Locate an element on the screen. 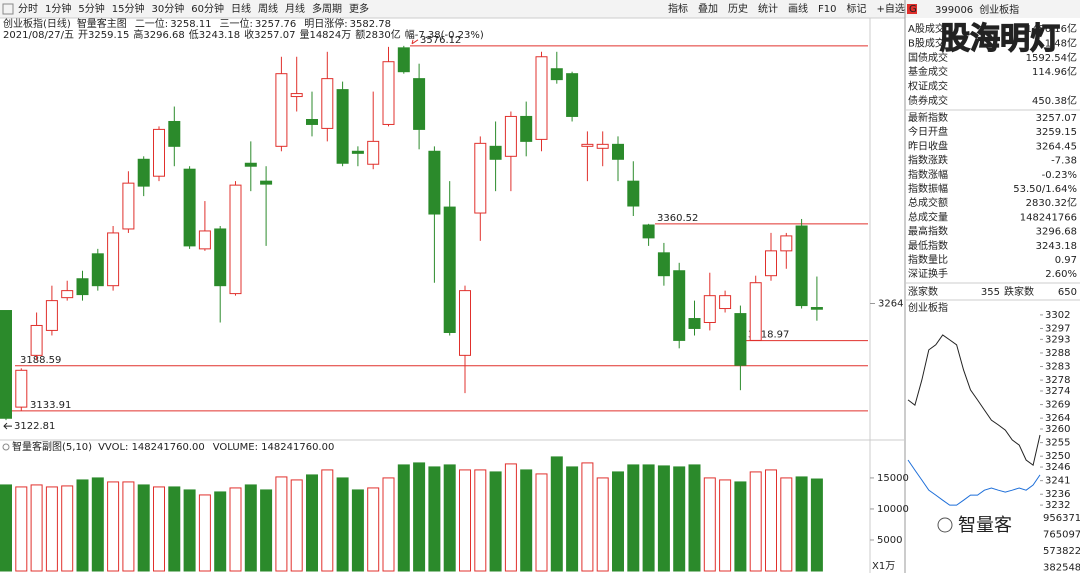 This screenshot has width=1080, height=573. period-tab: 日线 is located at coordinates (241, 8).